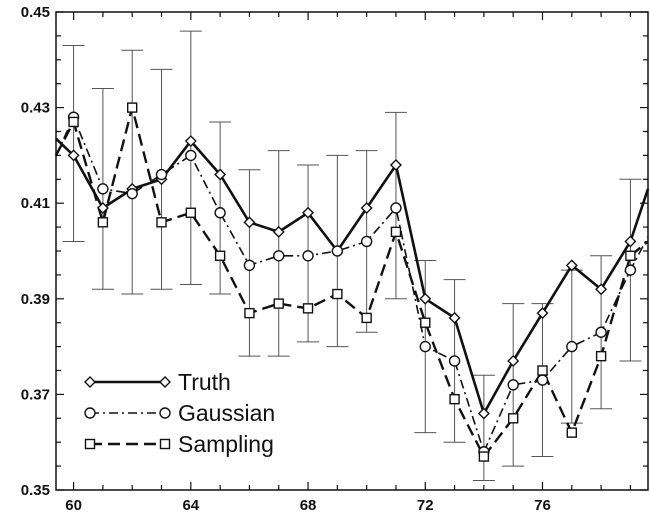 Image resolution: width=650 pixels, height=515 pixels. What do you see at coordinates (90, 413) in the screenshot?
I see `legend-marker-start-gaussian` at bounding box center [90, 413].